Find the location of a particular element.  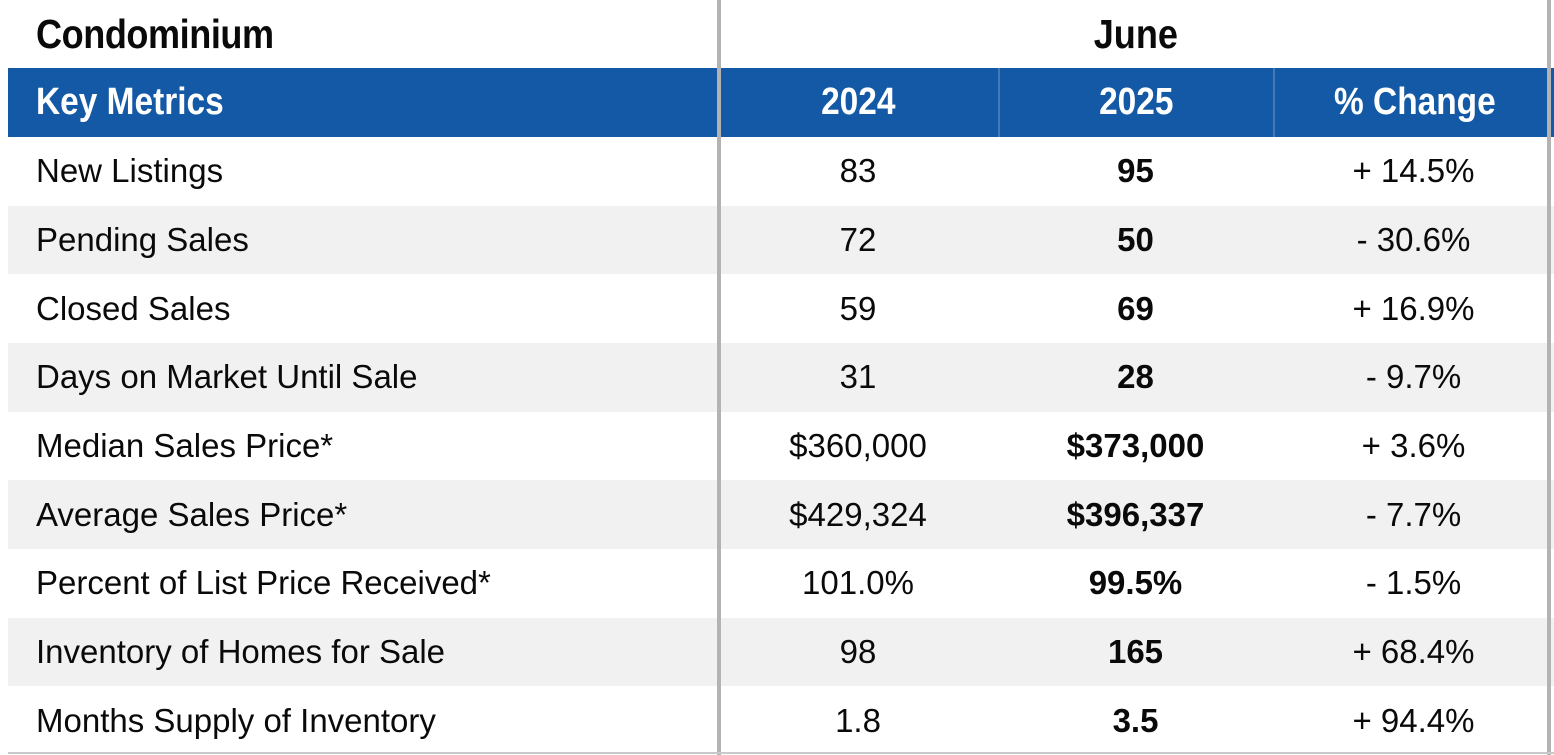

value-percent-change: + 68.4% is located at coordinates (1413, 652).